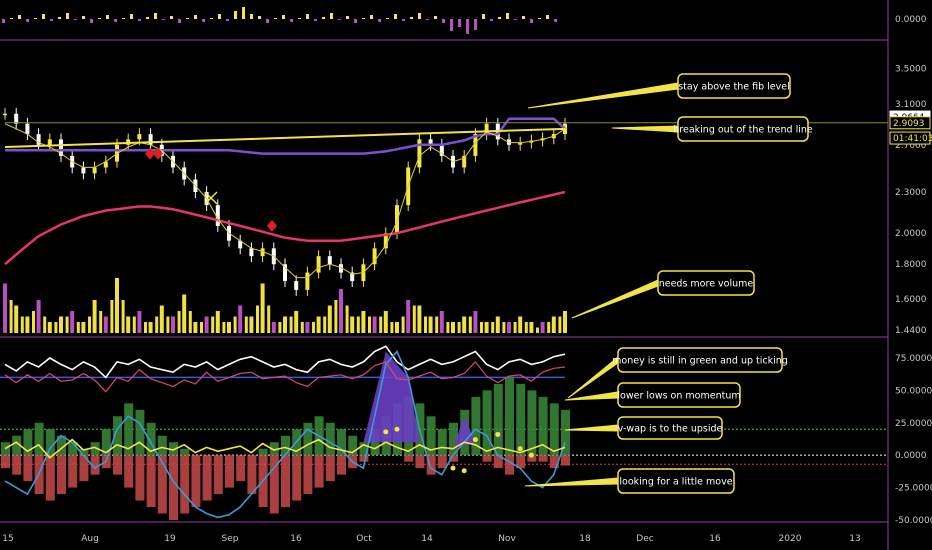  What do you see at coordinates (790, 539) in the screenshot?
I see `x-axis-tick: 2020` at bounding box center [790, 539].